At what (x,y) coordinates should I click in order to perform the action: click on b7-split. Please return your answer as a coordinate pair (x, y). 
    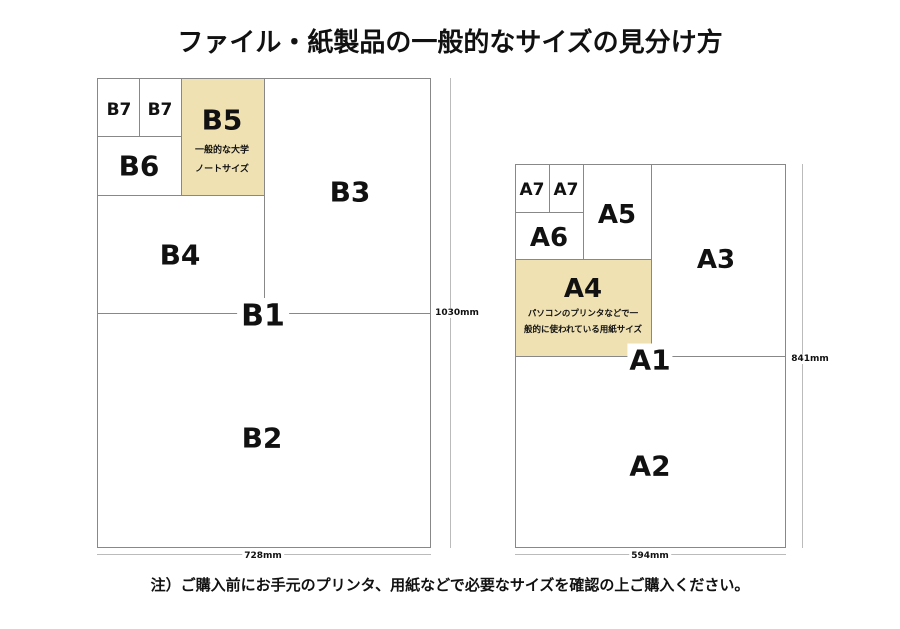
    Looking at the image, I should click on (139, 107).